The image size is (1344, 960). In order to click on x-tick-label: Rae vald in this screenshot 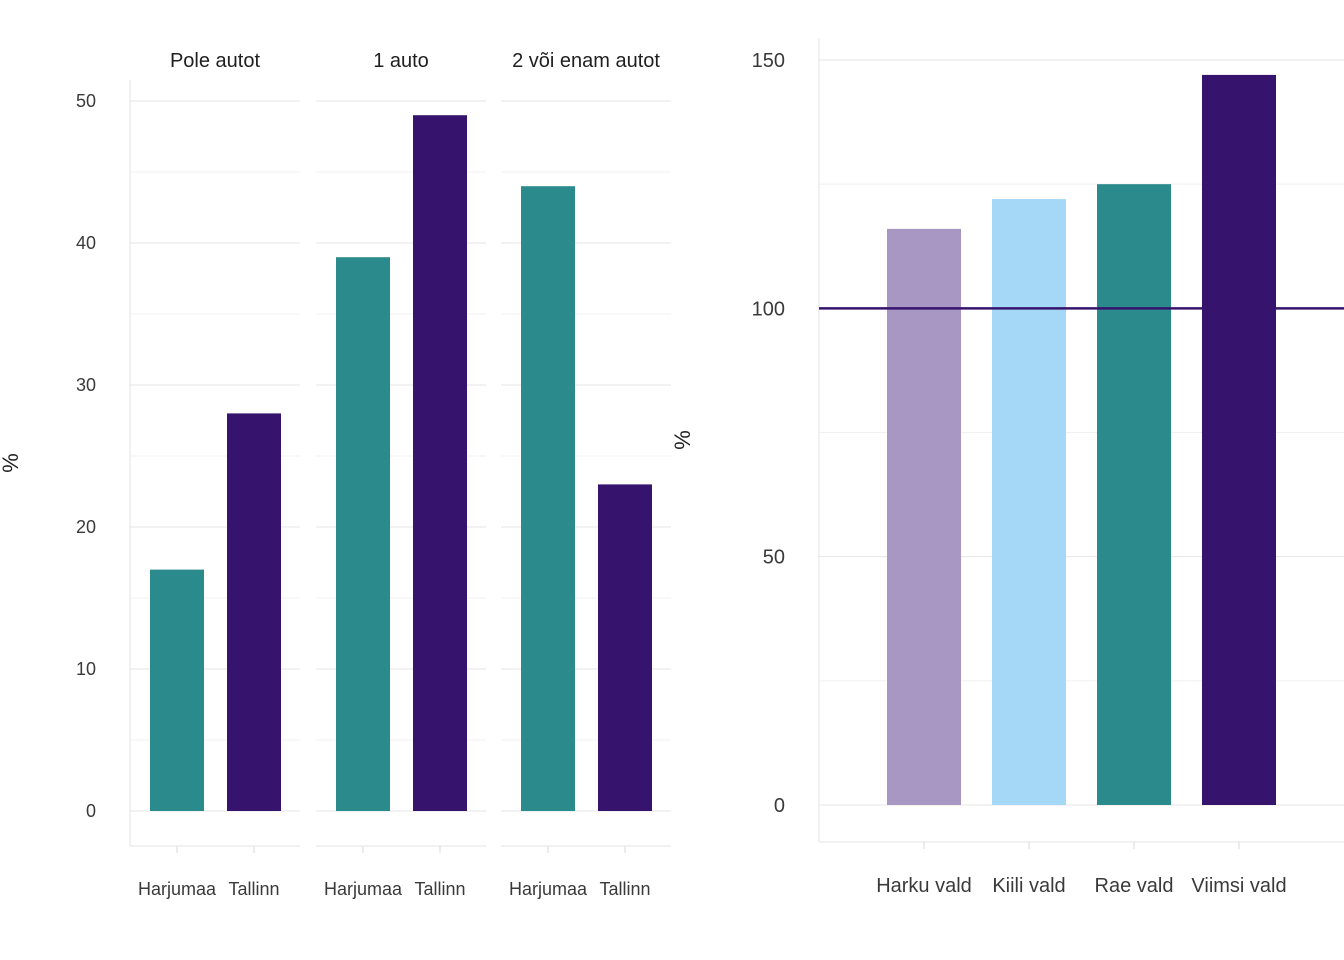, I will do `click(1134, 886)`.